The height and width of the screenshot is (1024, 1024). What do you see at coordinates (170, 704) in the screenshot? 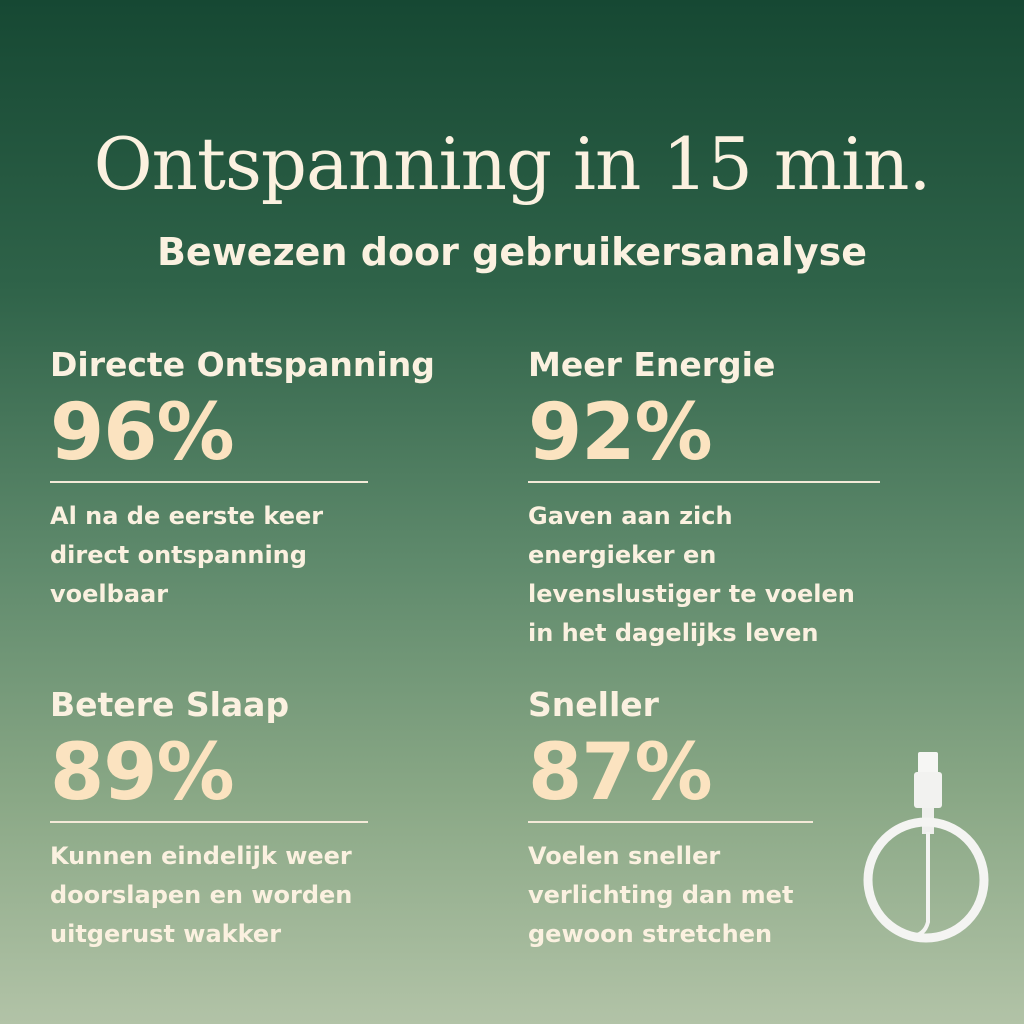
I see `stat-heading: Betere Slaap` at bounding box center [170, 704].